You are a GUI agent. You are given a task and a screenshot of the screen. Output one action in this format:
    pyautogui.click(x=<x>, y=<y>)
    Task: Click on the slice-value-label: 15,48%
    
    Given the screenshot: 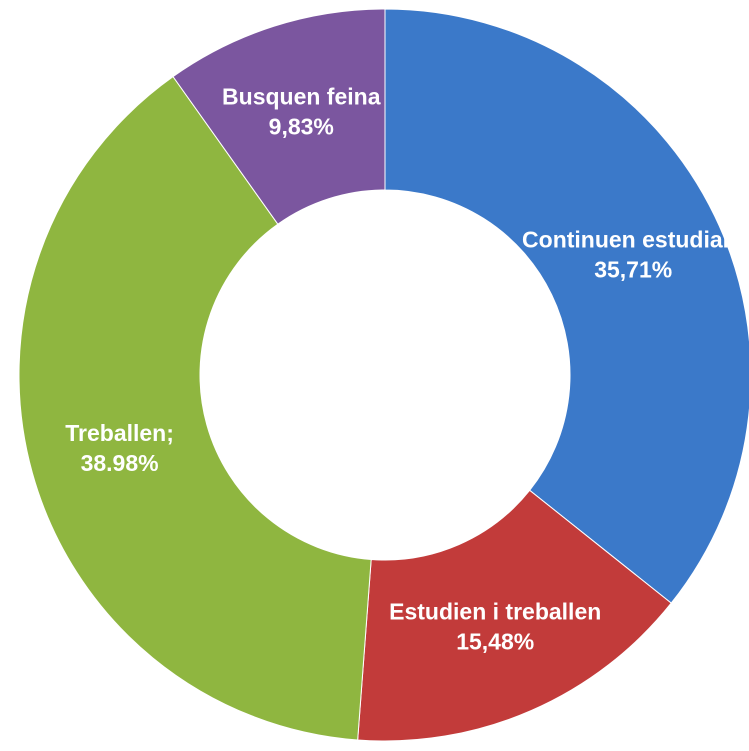 What is the action you would take?
    pyautogui.click(x=495, y=642)
    